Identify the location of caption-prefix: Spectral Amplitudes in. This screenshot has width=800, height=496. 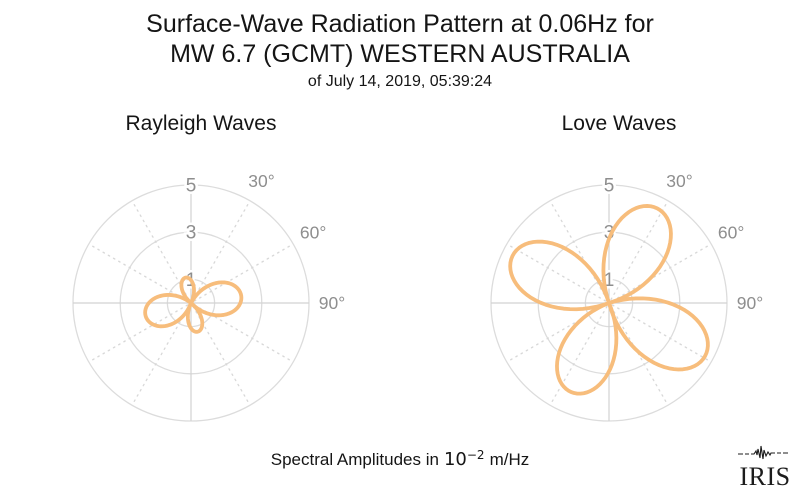
(354, 459).